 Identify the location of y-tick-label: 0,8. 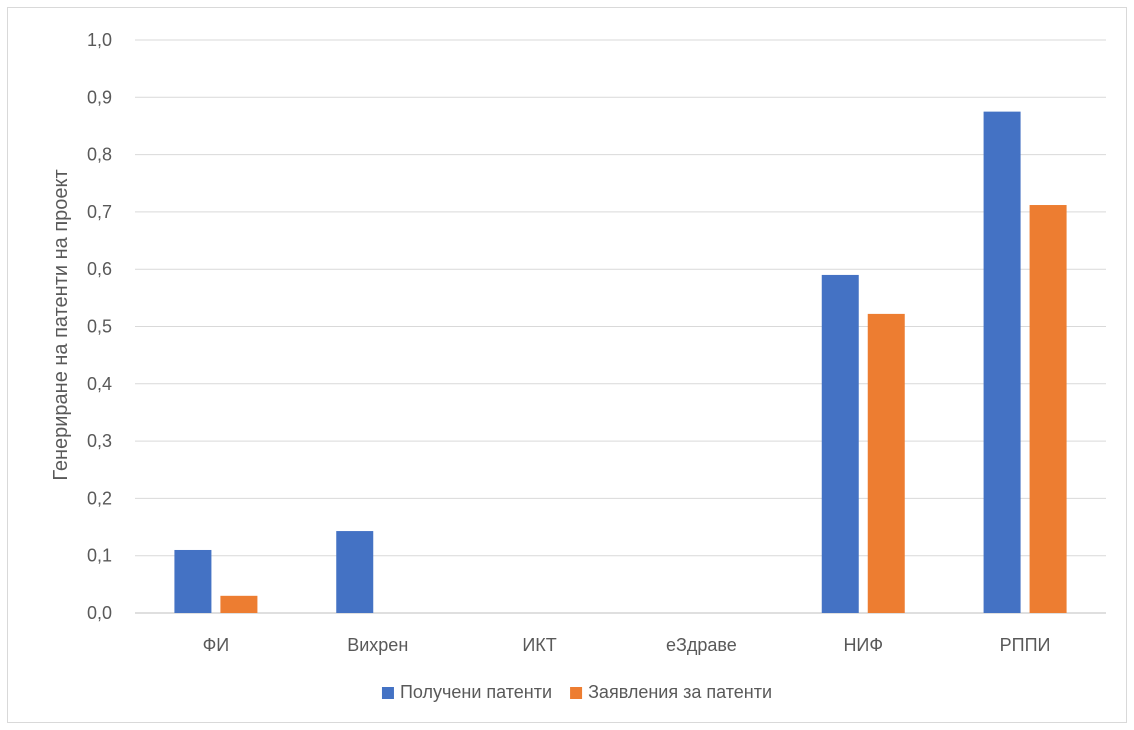
(99, 155).